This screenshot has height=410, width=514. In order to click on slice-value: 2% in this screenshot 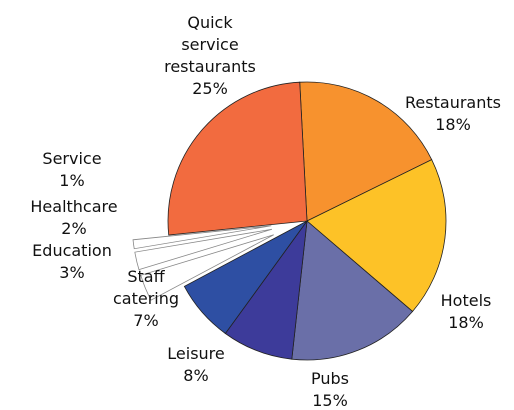, I will do `click(74, 228)`.